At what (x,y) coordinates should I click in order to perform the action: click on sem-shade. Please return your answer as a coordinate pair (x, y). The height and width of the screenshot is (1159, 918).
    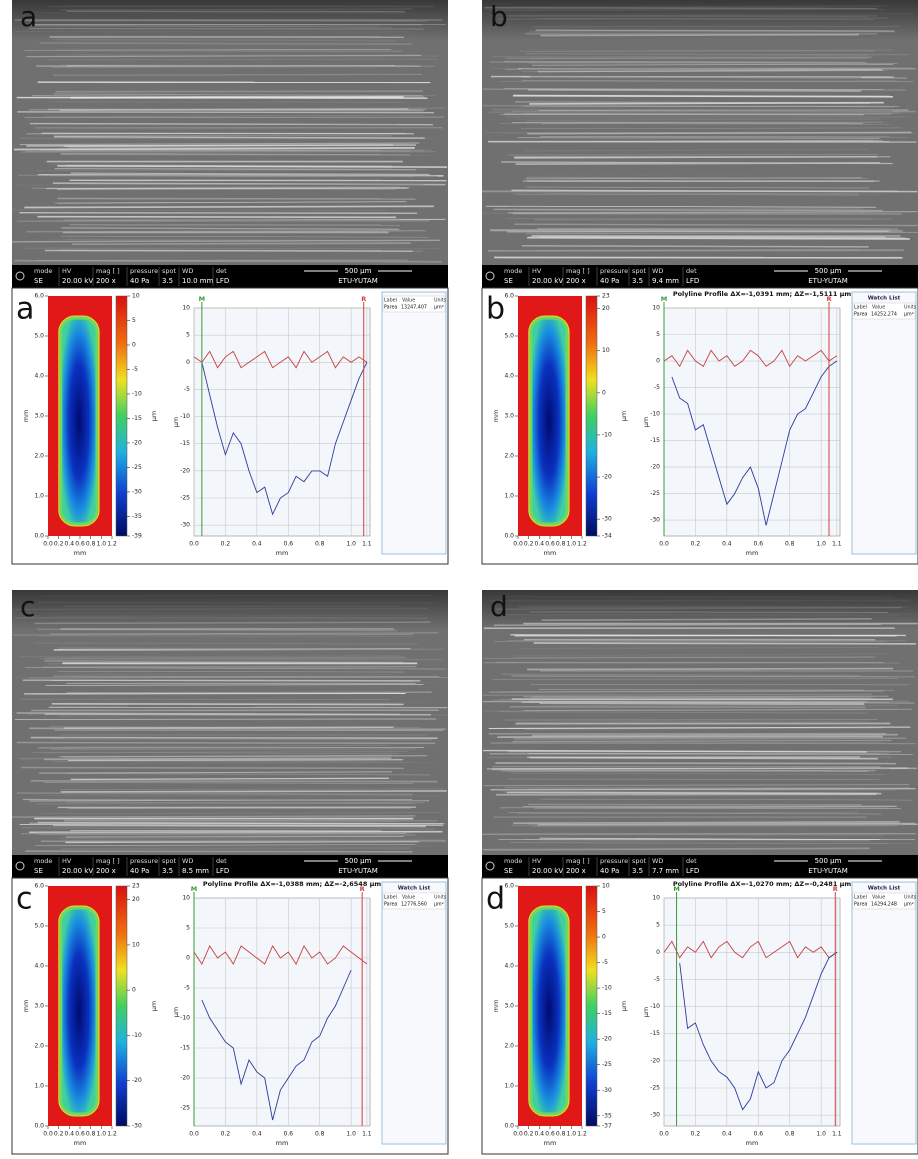
    Looking at the image, I should click on (230, 610).